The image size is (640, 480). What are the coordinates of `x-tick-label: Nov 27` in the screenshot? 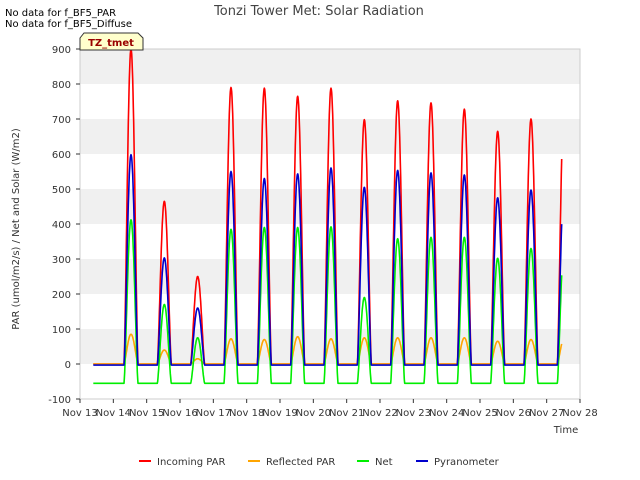 It's located at (546, 413).